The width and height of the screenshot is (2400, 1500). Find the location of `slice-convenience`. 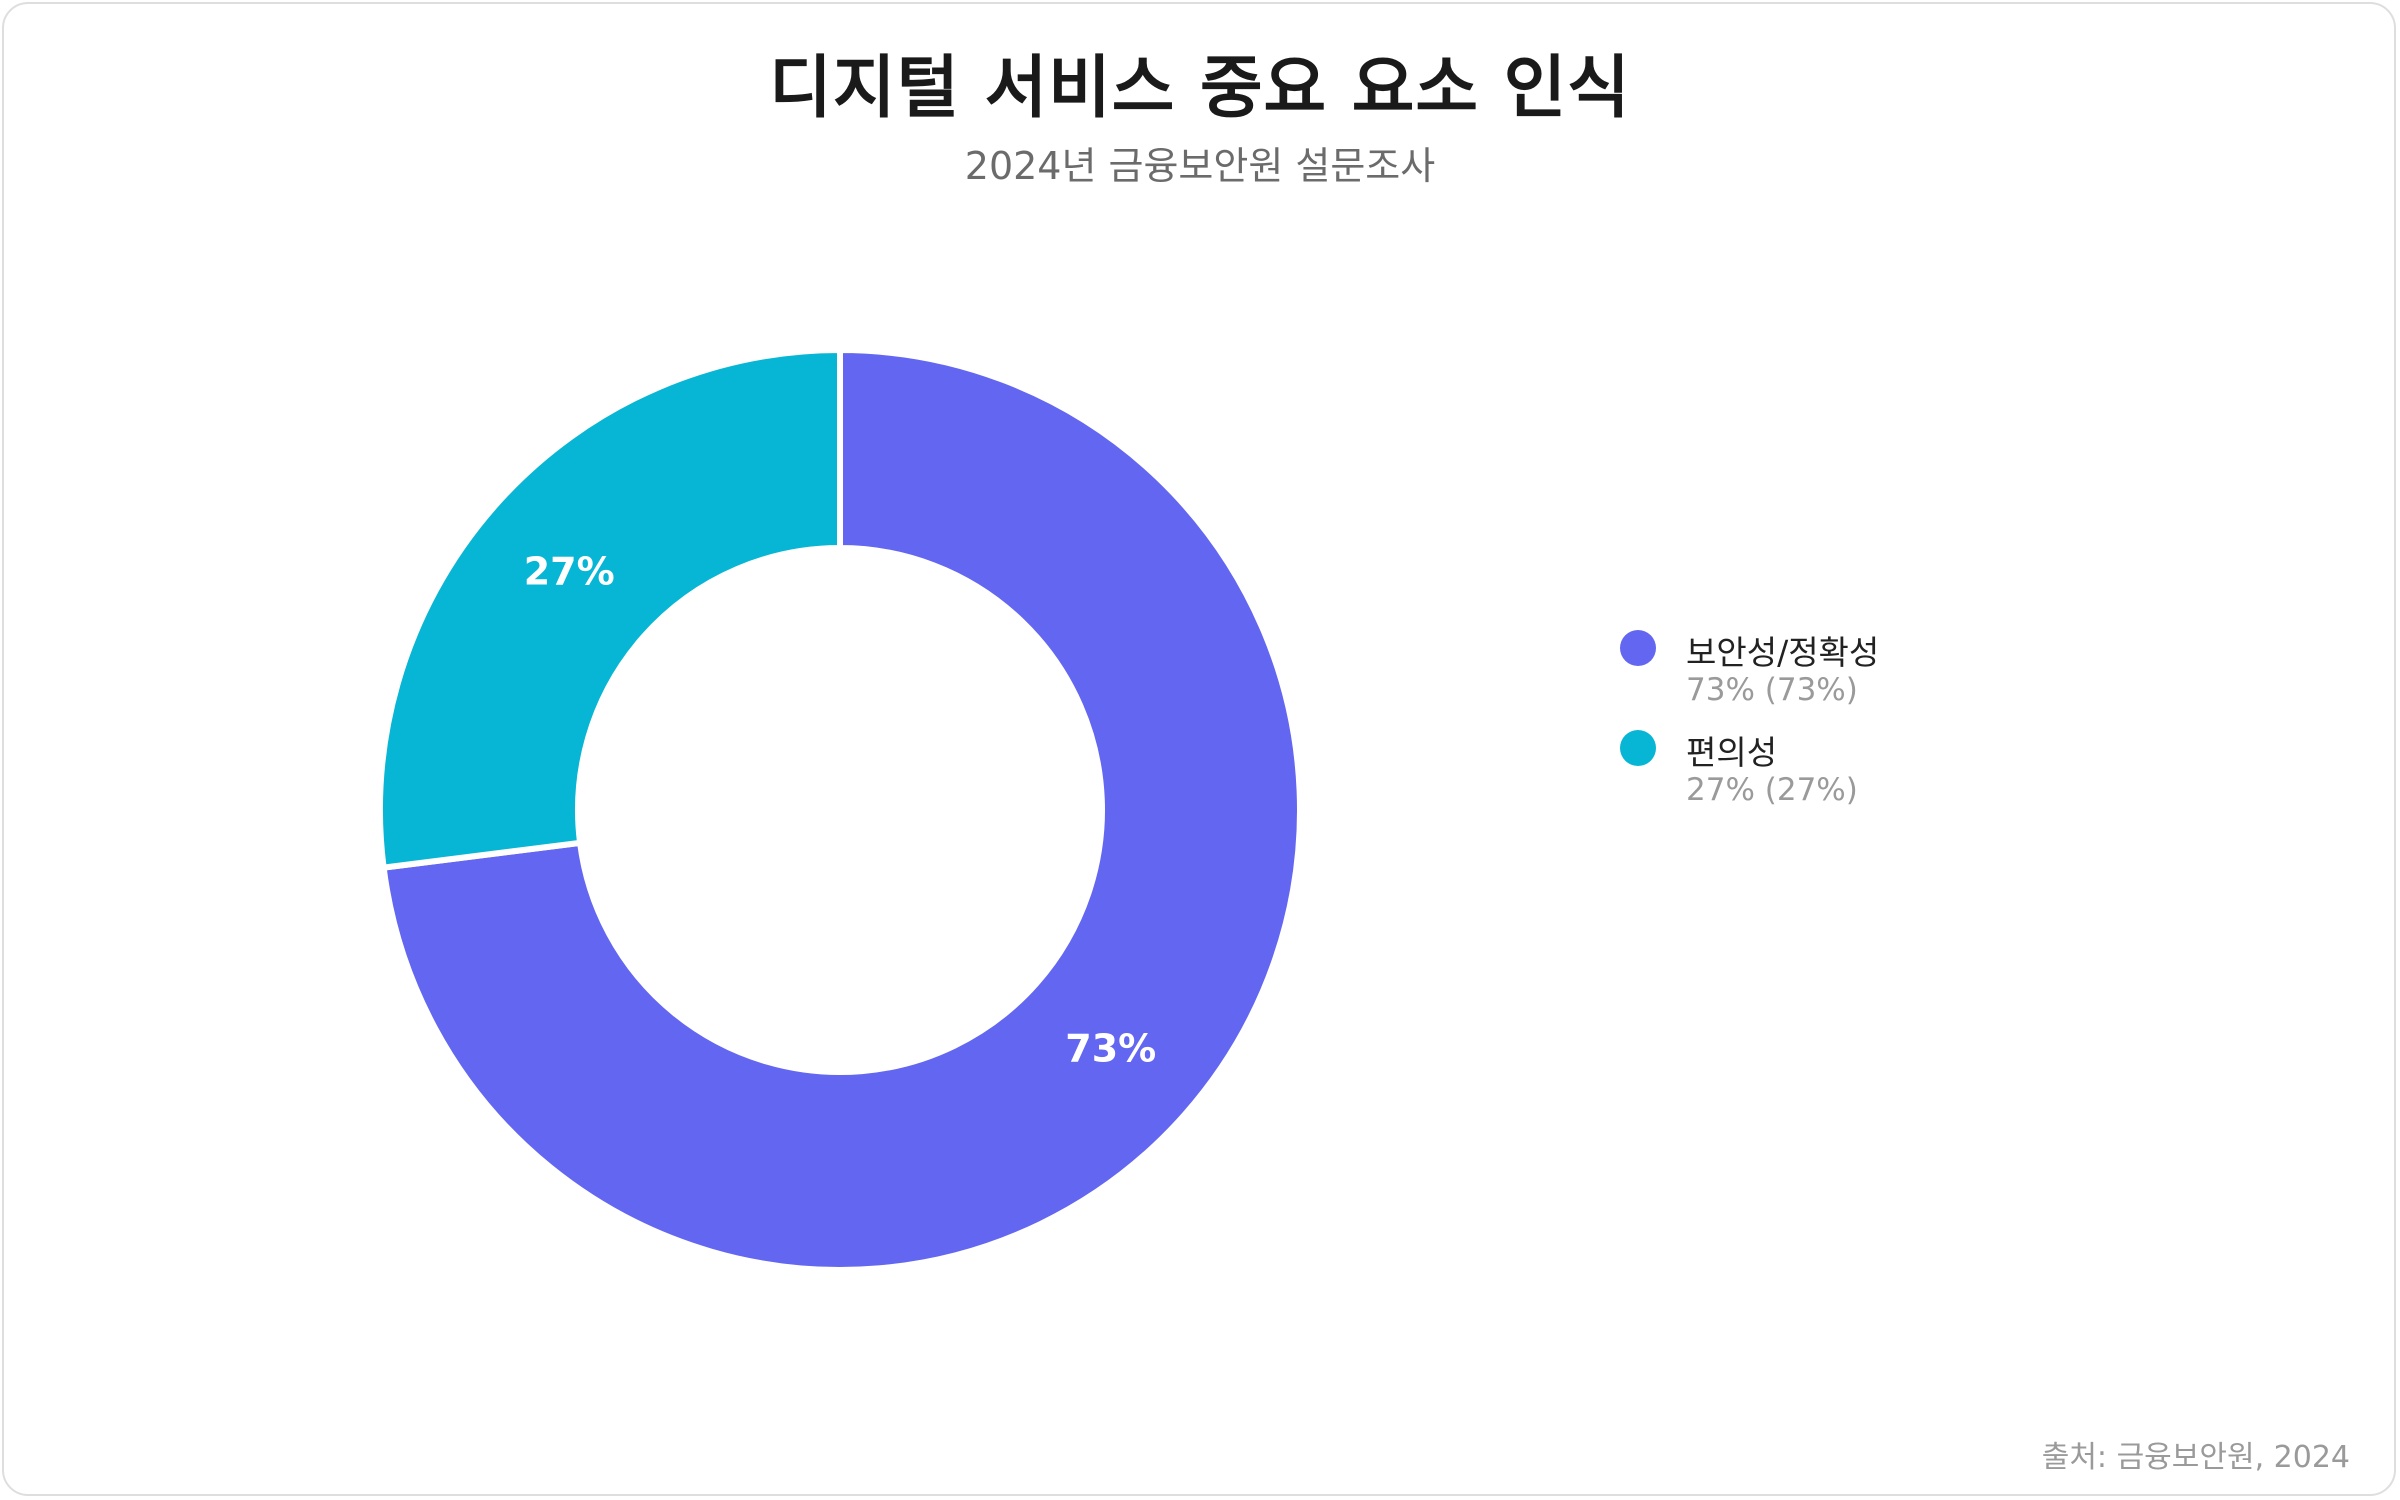

slice-convenience is located at coordinates (610, 609).